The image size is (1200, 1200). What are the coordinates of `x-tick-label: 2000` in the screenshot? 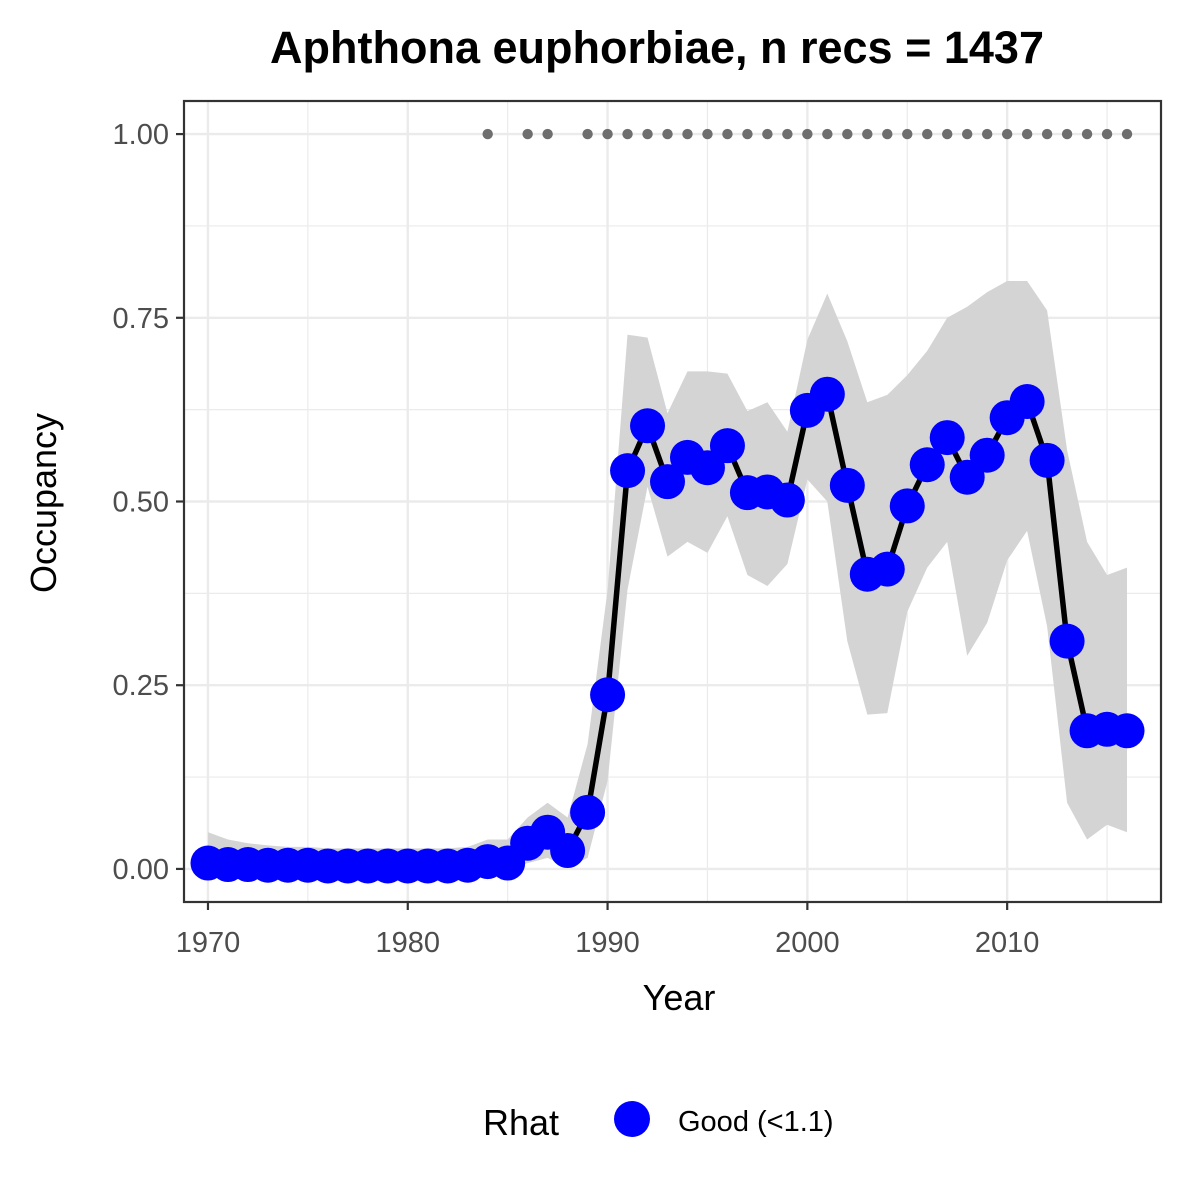 It's located at (807, 943).